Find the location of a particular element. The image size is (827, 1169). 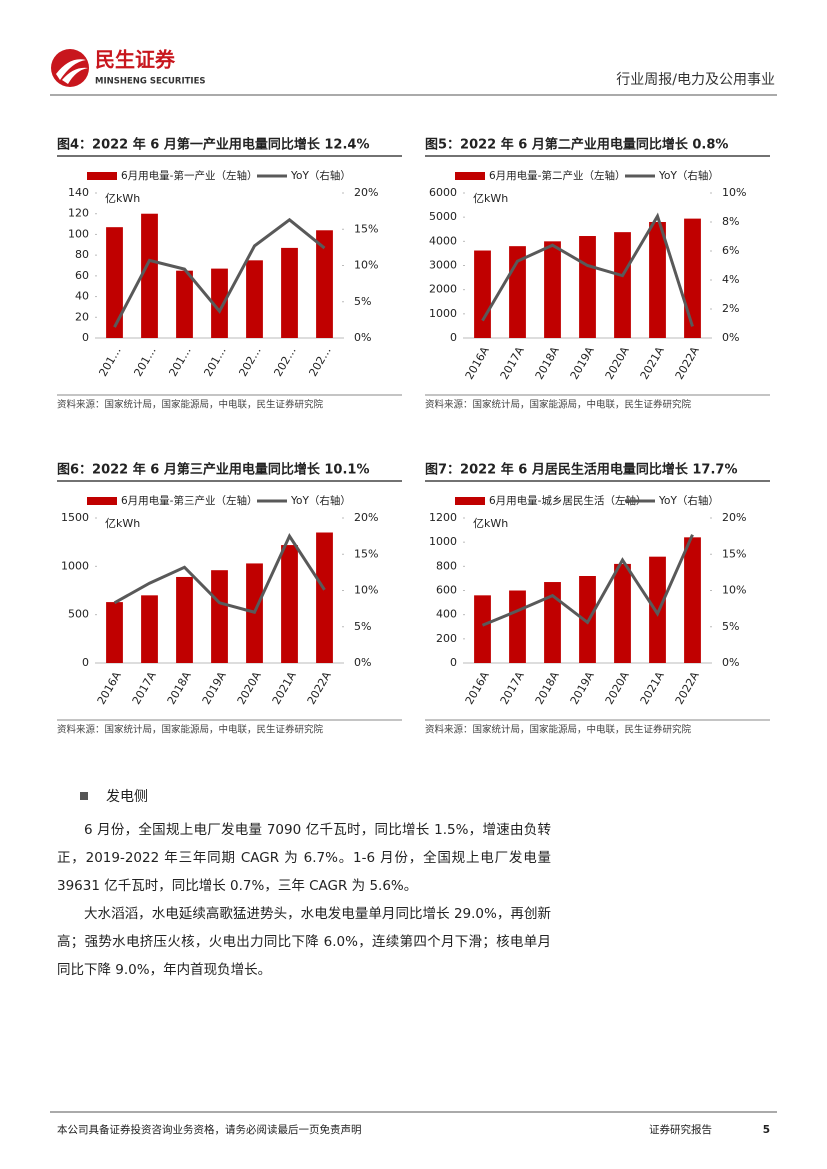

y-tick-label: 100 is located at coordinates (78, 233).